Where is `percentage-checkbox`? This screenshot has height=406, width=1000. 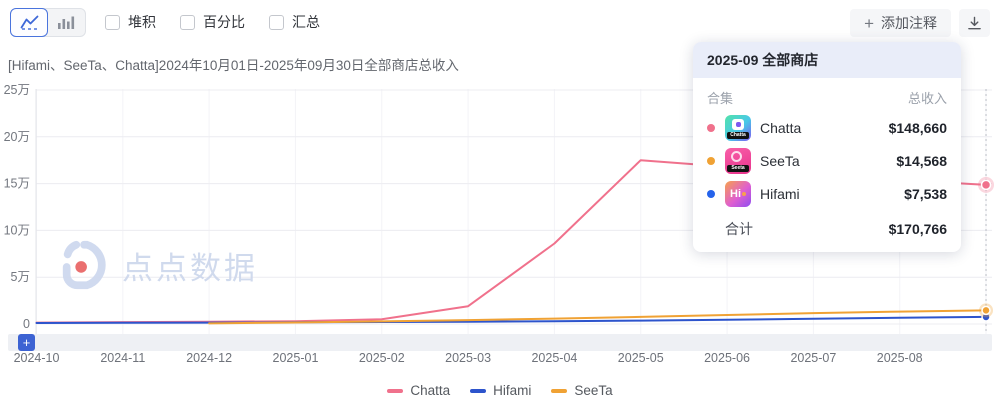 percentage-checkbox is located at coordinates (187, 22).